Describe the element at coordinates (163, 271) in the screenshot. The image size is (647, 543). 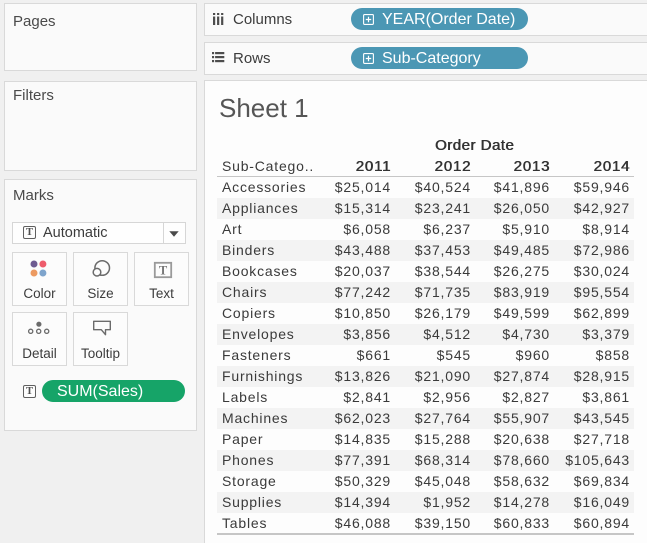
I see `svg-text: T` at that location.